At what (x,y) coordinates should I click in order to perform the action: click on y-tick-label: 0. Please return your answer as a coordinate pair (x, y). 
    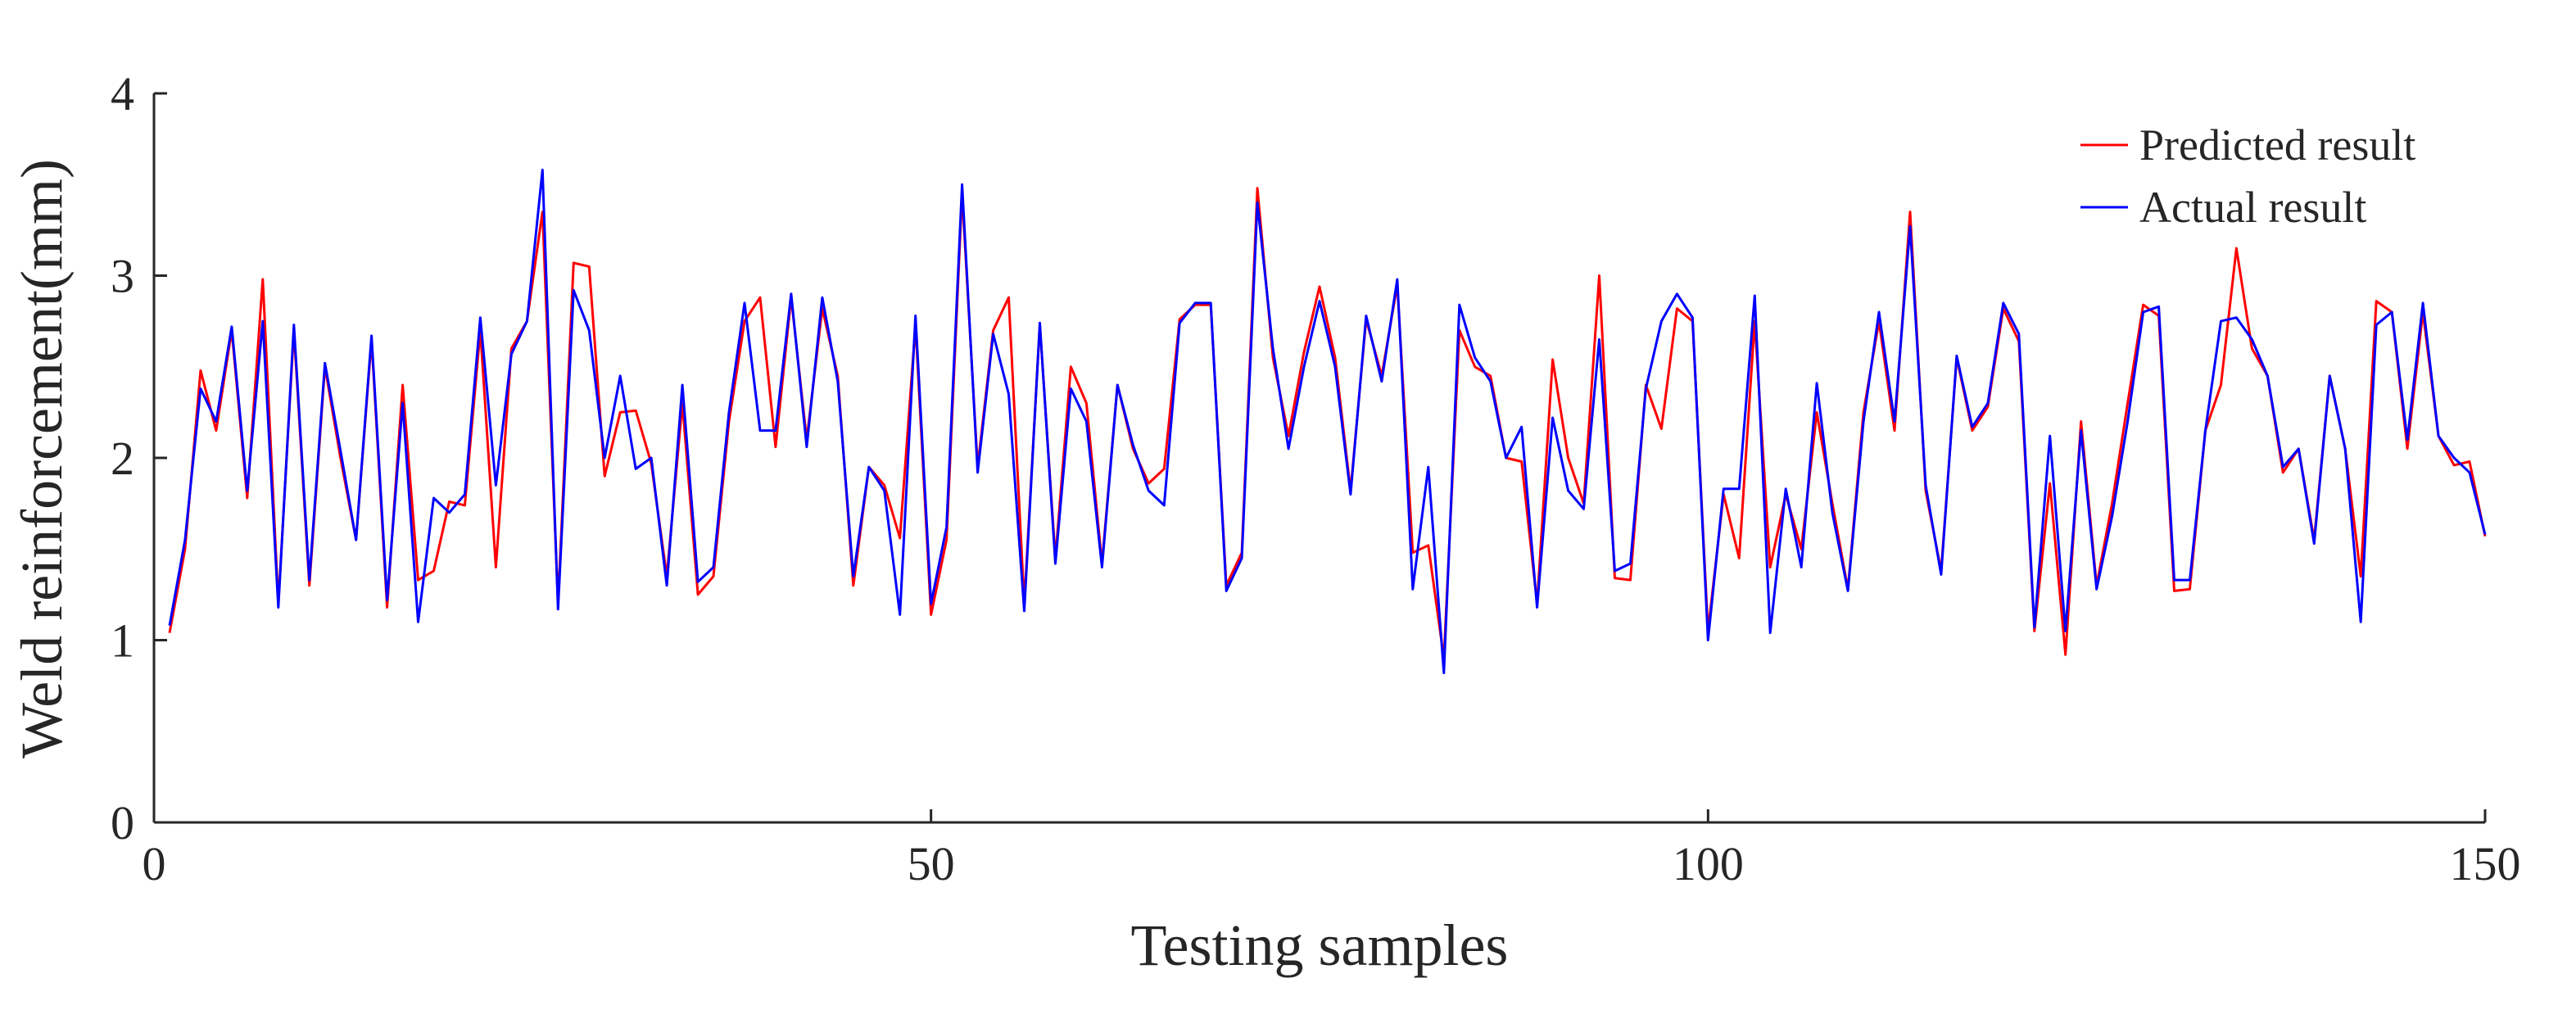
    Looking at the image, I should click on (122, 822).